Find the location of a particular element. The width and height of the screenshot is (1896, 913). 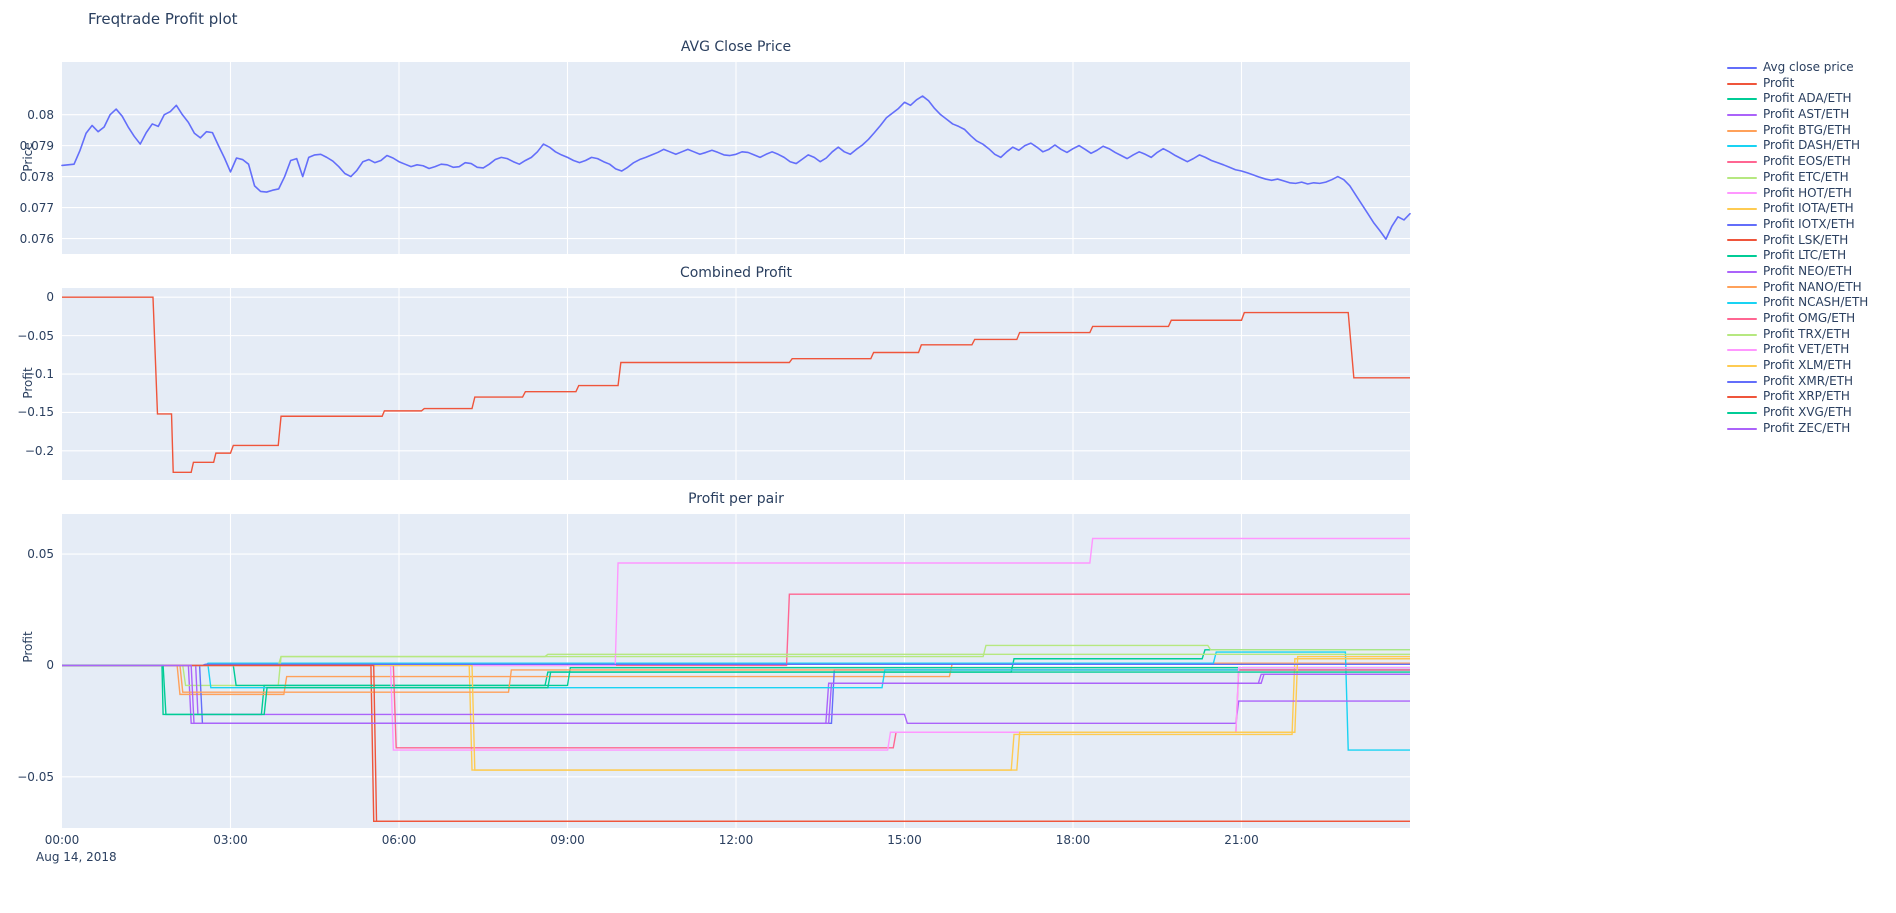

legend-item-label: Profit ZEC/ETH is located at coordinates (1807, 427).